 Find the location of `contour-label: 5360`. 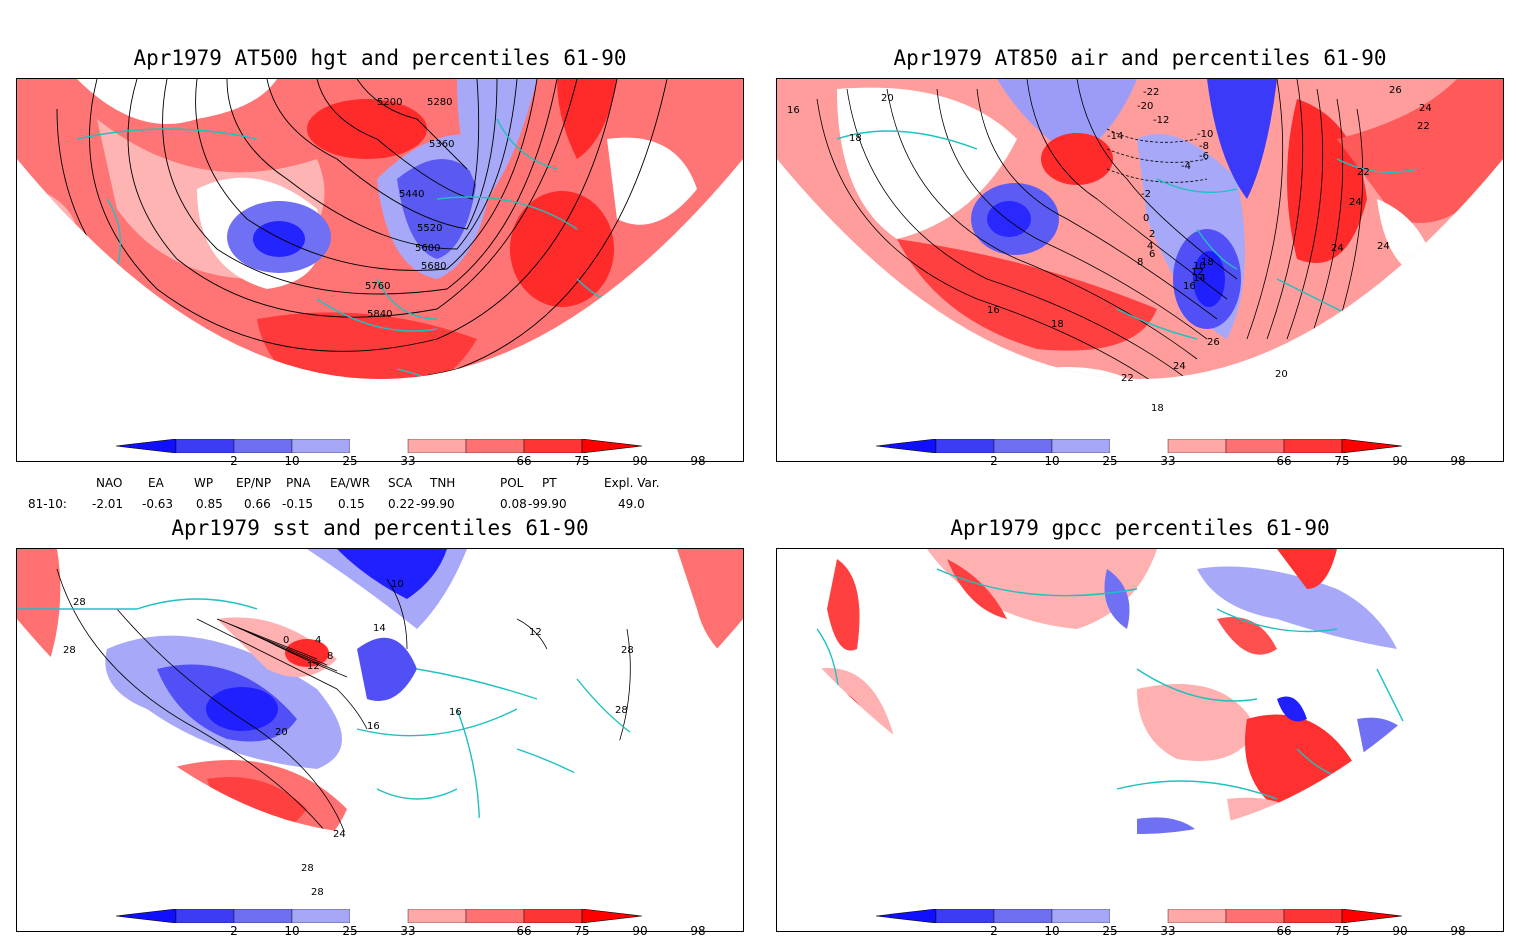

contour-label: 5360 is located at coordinates (441, 144).